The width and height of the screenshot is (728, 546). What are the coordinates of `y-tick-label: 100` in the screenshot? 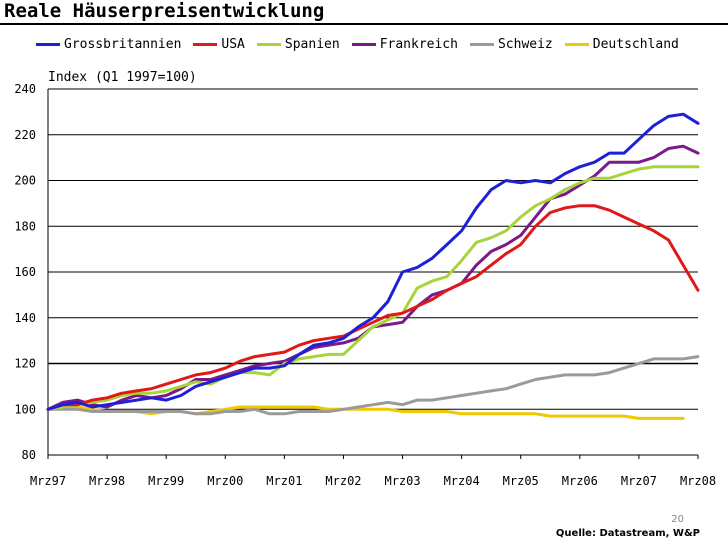 It's located at (25, 409).